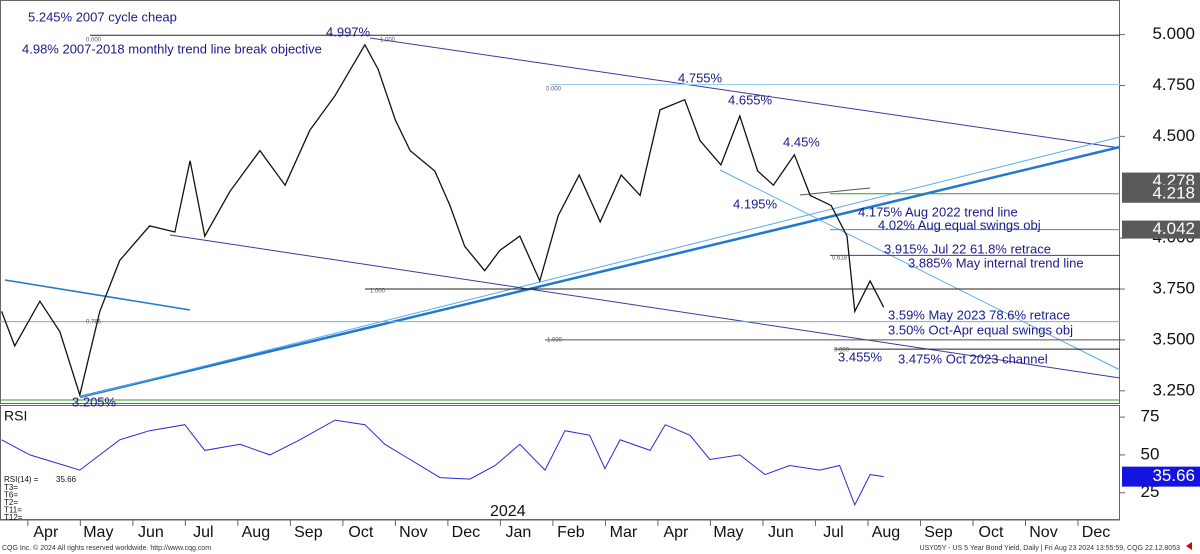 This screenshot has height=554, width=1200. I want to click on annotation: 3.475% Oct 2023 channel, so click(973, 358).